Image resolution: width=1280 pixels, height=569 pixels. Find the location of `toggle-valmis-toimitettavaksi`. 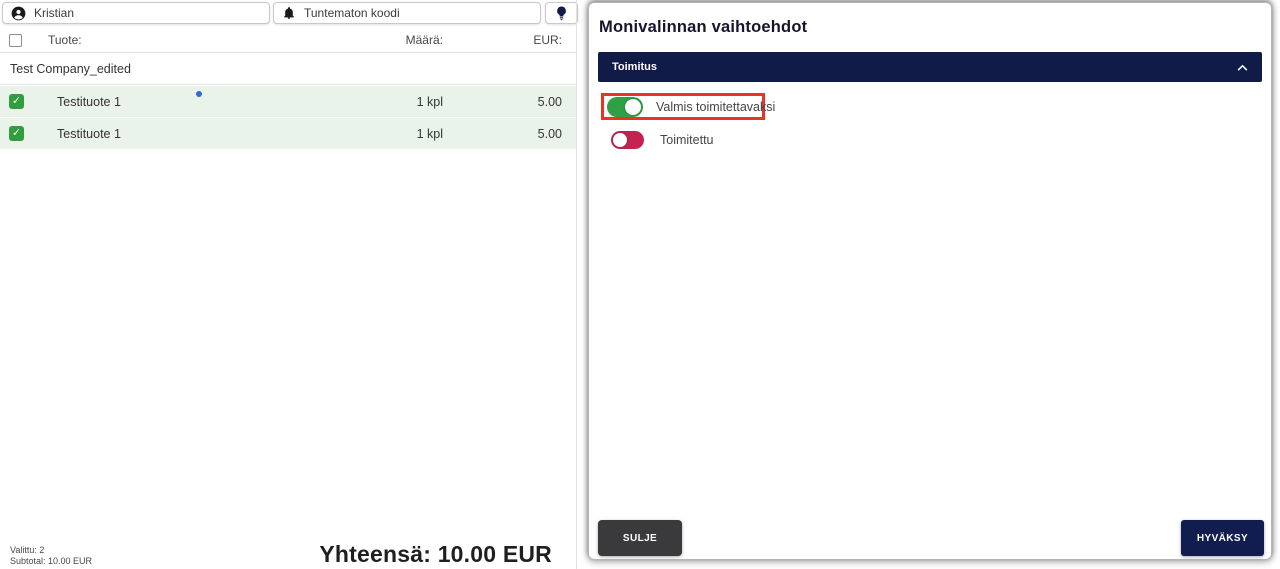

toggle-valmis-toimitettavaksi is located at coordinates (625, 106).